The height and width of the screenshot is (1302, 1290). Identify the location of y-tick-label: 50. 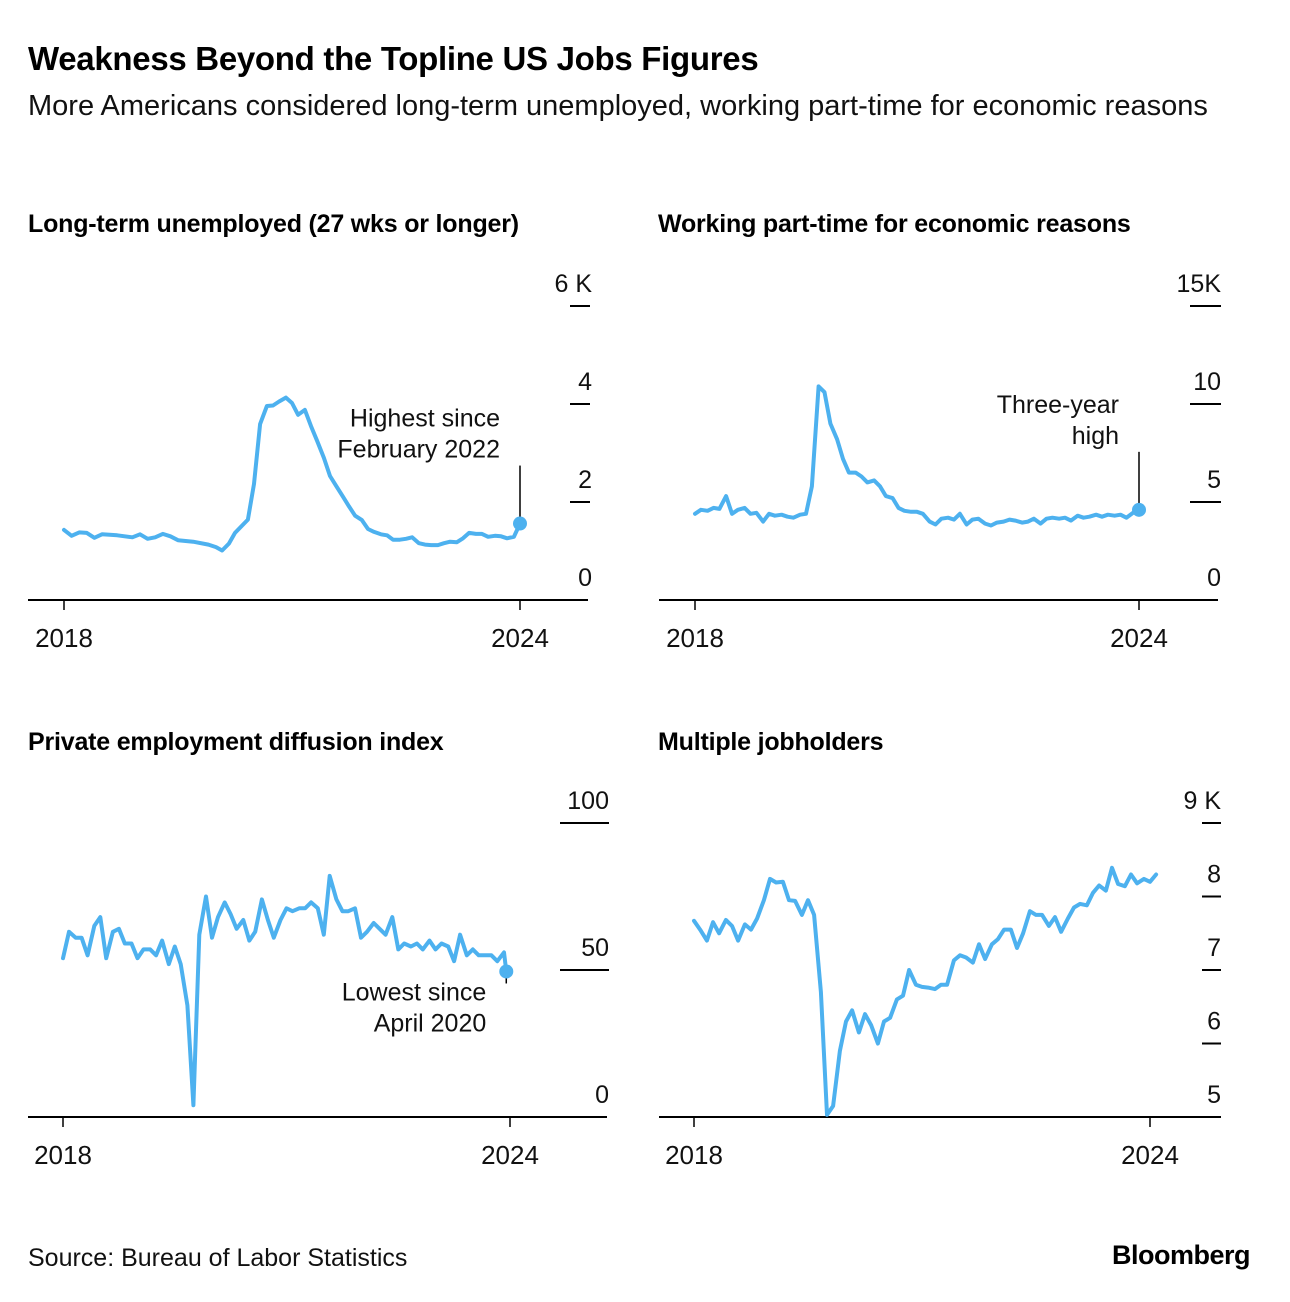
(595, 948).